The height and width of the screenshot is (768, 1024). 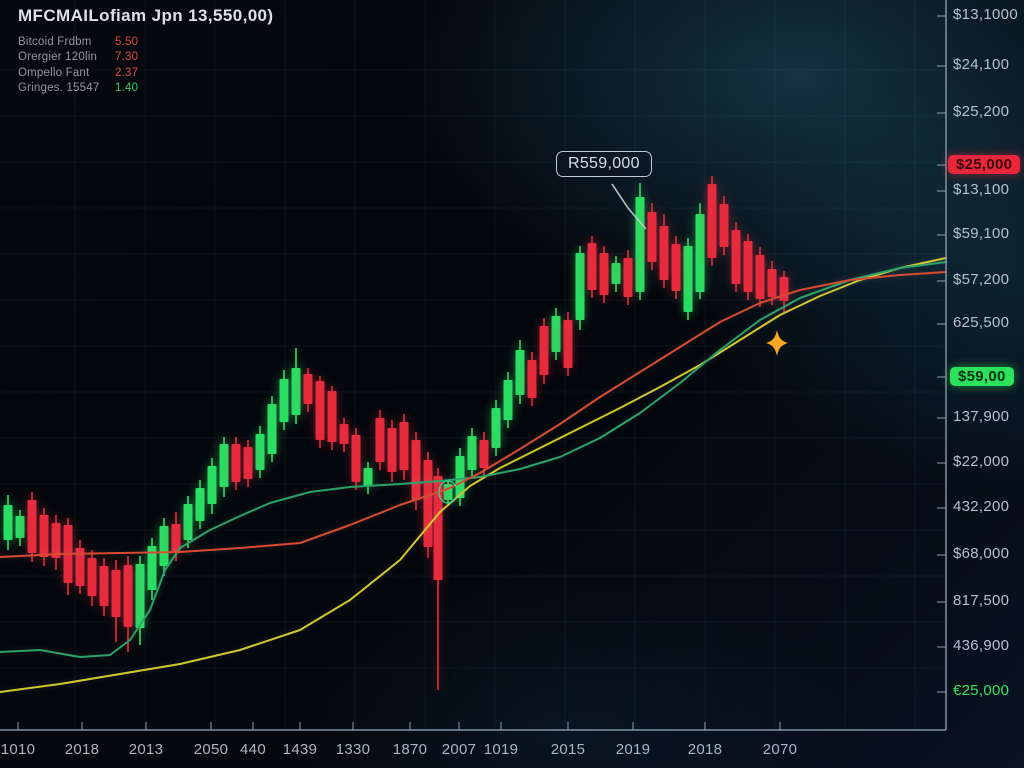 What do you see at coordinates (981, 553) in the screenshot?
I see `y-axis-label: $68,000` at bounding box center [981, 553].